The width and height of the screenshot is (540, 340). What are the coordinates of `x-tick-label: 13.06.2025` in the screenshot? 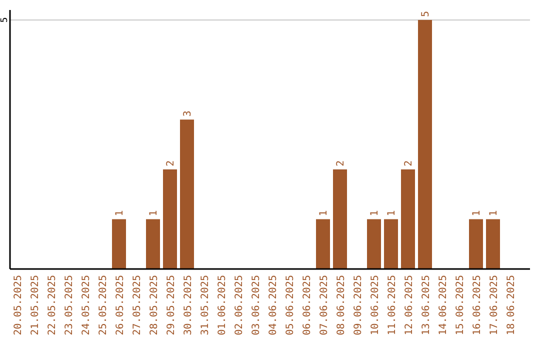 It's located at (426, 305).